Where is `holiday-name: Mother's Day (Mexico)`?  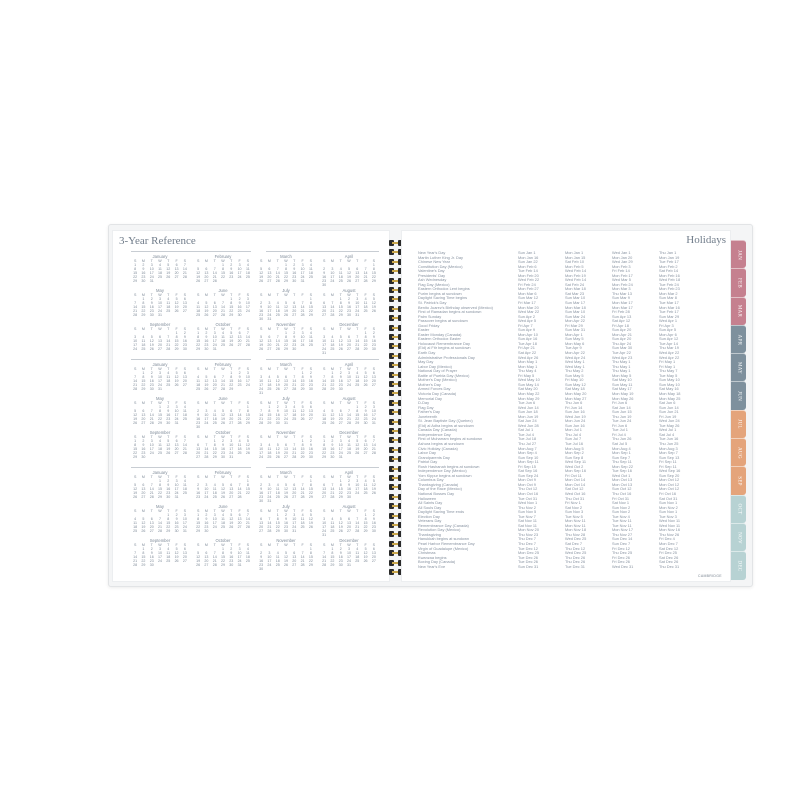 holiday-name: Mother's Day (Mexico) is located at coordinates (437, 380).